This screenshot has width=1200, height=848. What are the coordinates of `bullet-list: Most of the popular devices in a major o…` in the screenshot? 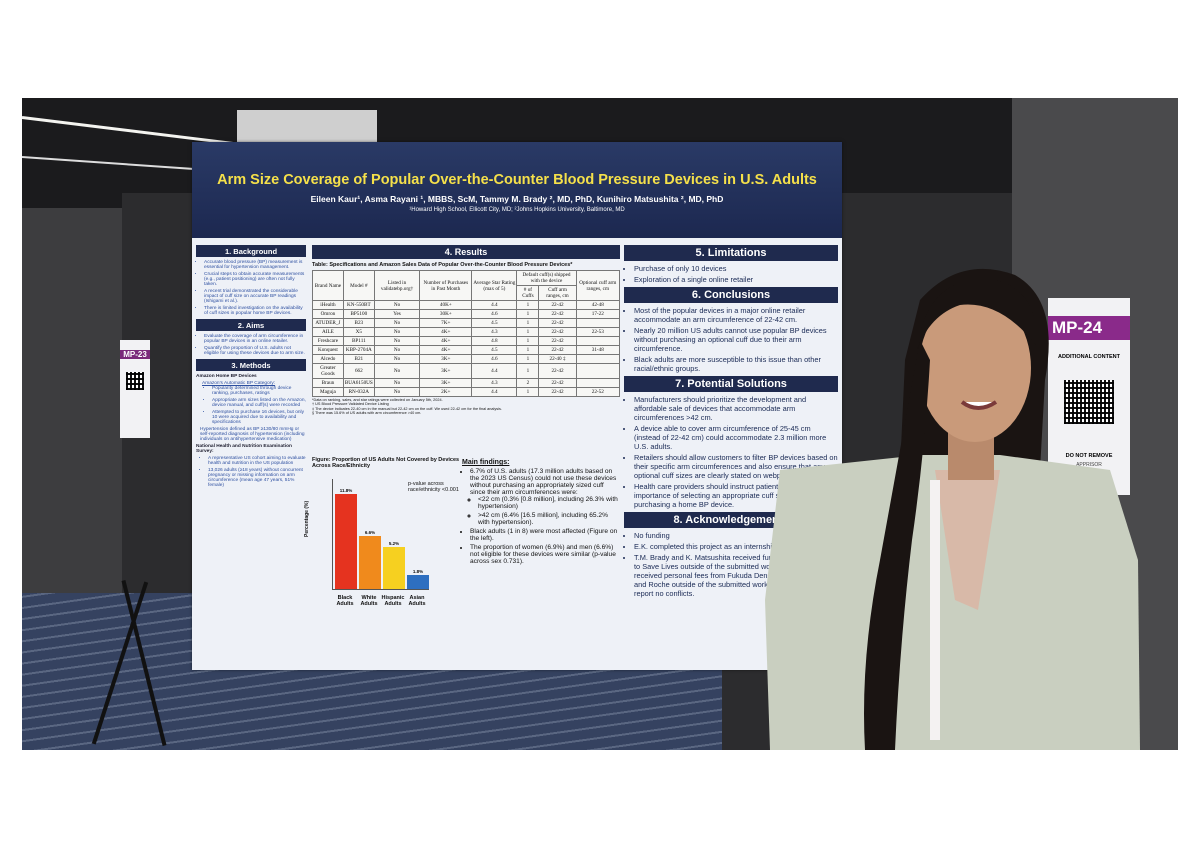 It's located at (731, 339).